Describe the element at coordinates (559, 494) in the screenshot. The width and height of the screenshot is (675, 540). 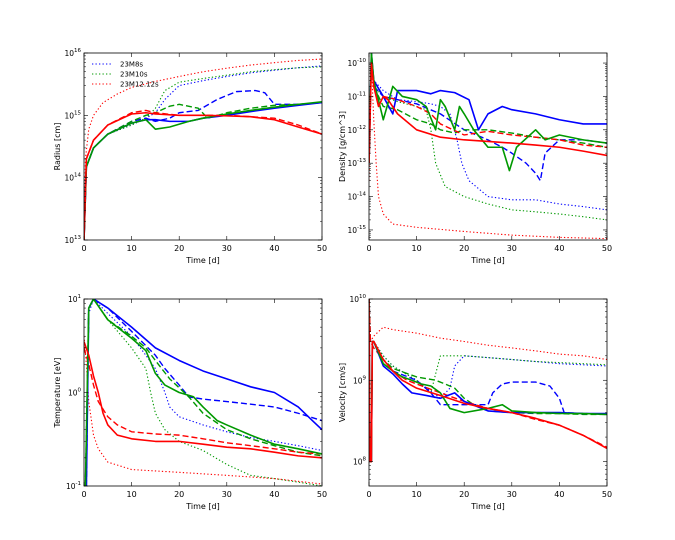
I see `velocity-x-tick-label: 40` at that location.